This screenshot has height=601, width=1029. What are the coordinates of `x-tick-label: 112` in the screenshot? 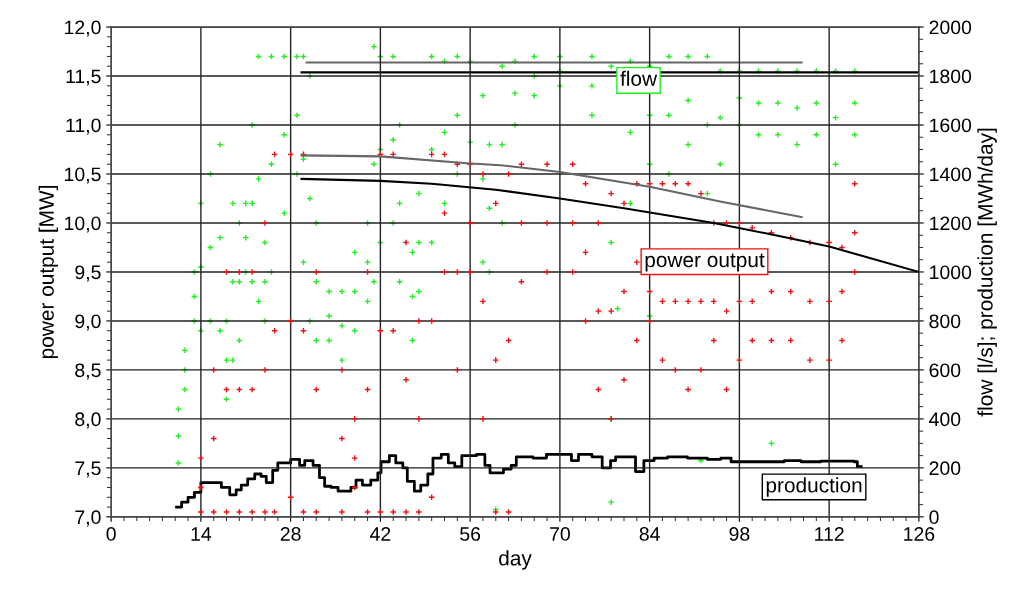 It's located at (829, 534).